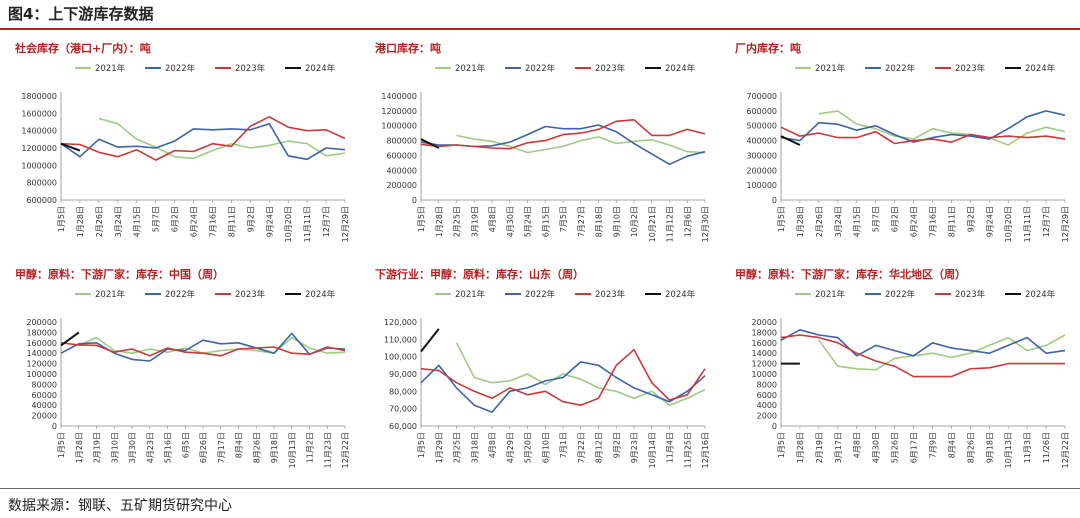 The width and height of the screenshot is (1080, 518). Describe the element at coordinates (705, 450) in the screenshot. I see `x-tick-label: 12月16日` at that location.